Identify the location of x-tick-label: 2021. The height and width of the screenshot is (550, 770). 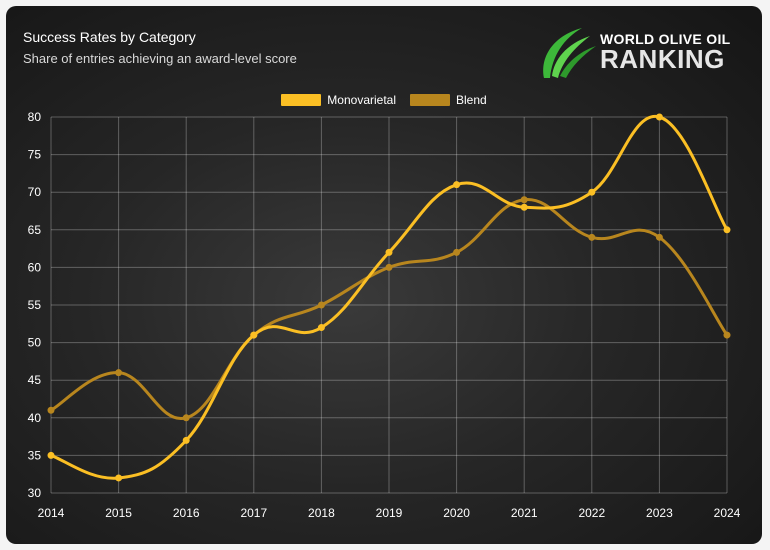
(524, 513).